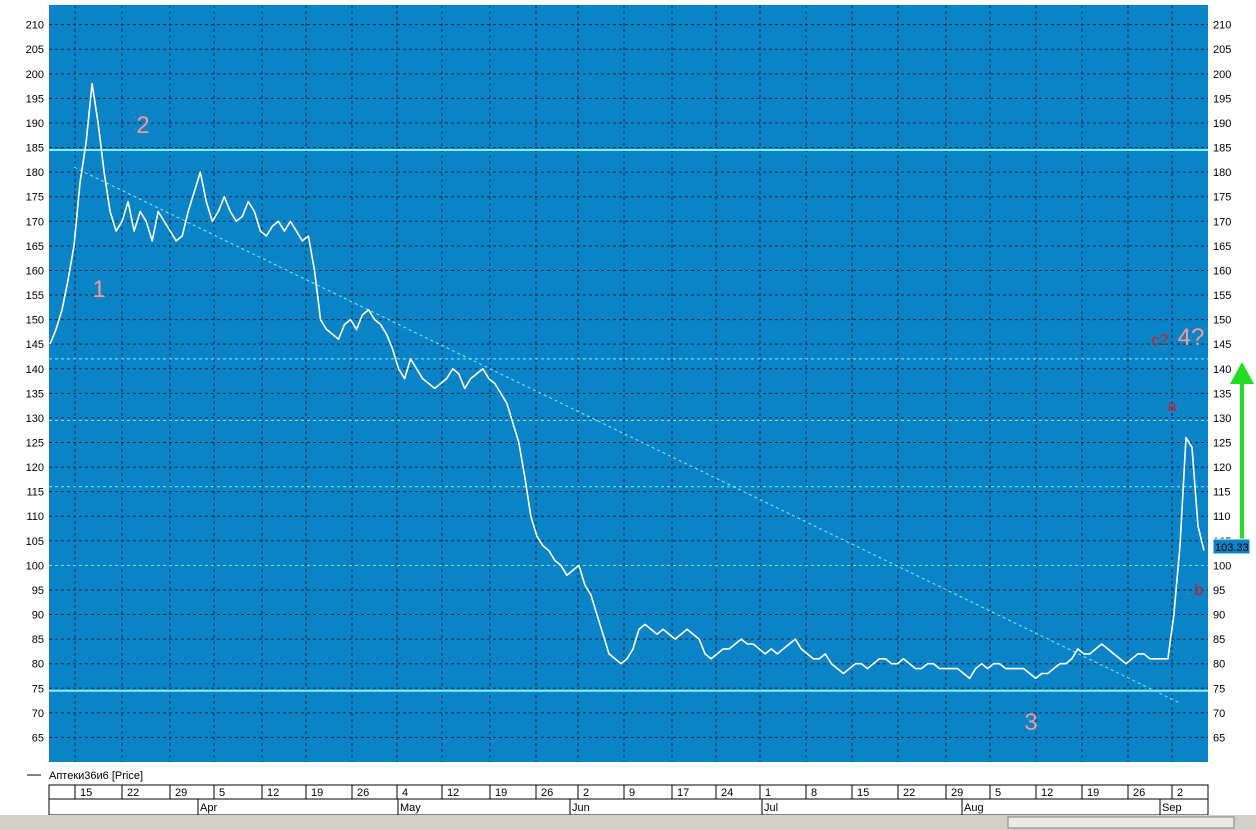  Describe the element at coordinates (1222, 222) in the screenshot. I see `y-tick-right: 170` at that location.